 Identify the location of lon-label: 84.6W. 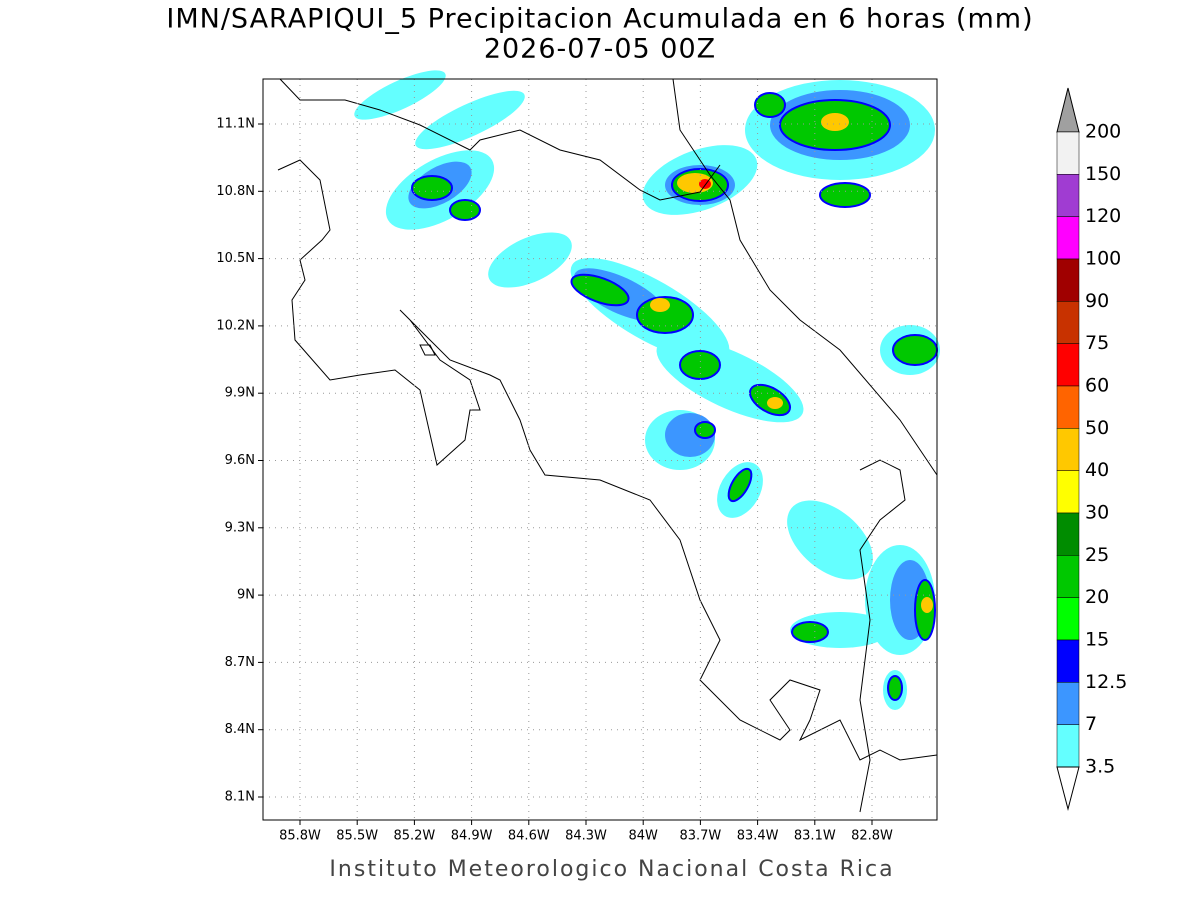
(529, 836).